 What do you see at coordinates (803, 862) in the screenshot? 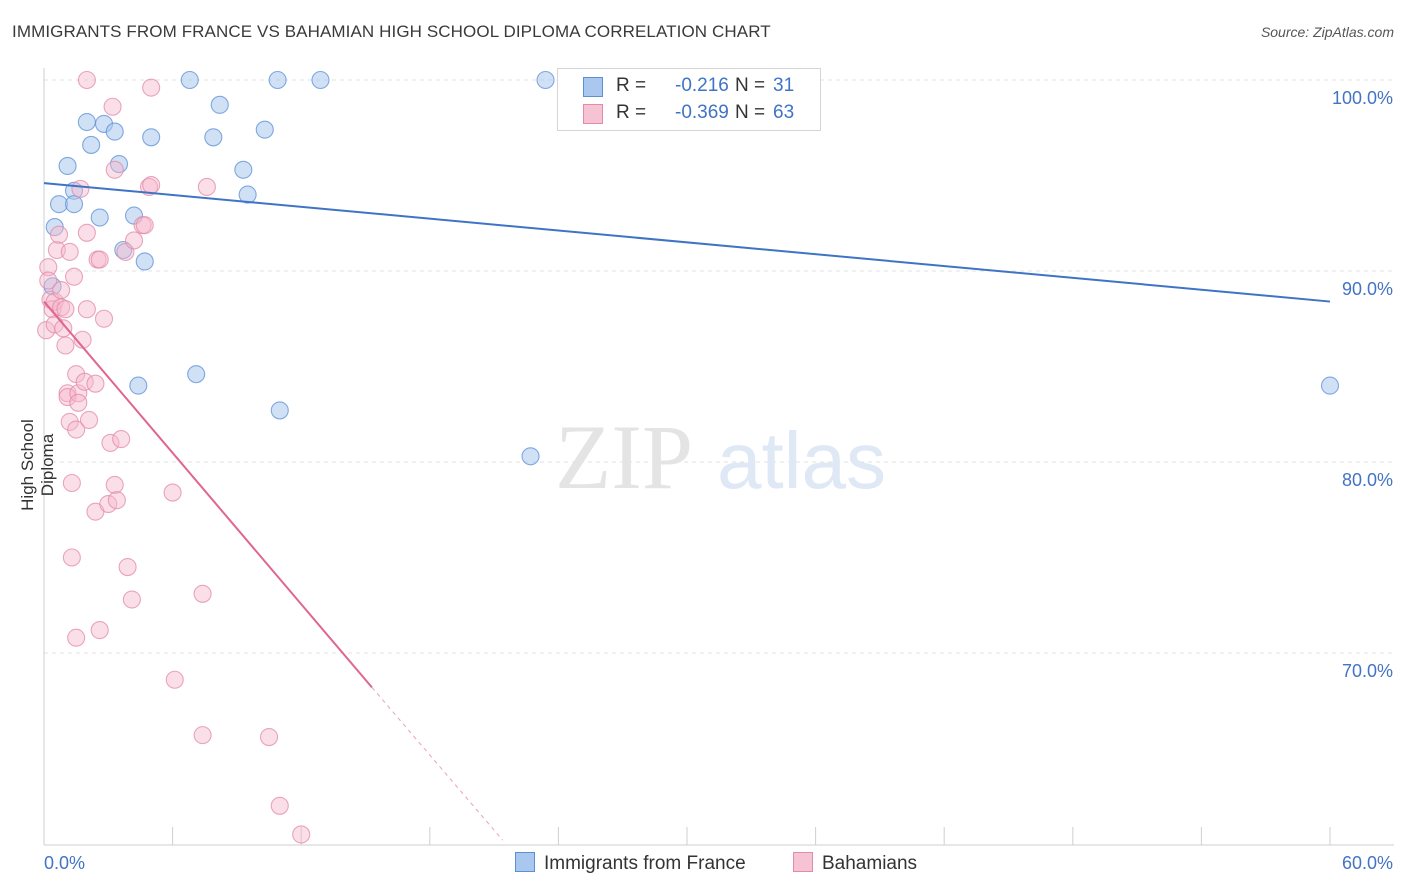
I see `bottom-legend-swatch-bahamians` at bounding box center [803, 862].